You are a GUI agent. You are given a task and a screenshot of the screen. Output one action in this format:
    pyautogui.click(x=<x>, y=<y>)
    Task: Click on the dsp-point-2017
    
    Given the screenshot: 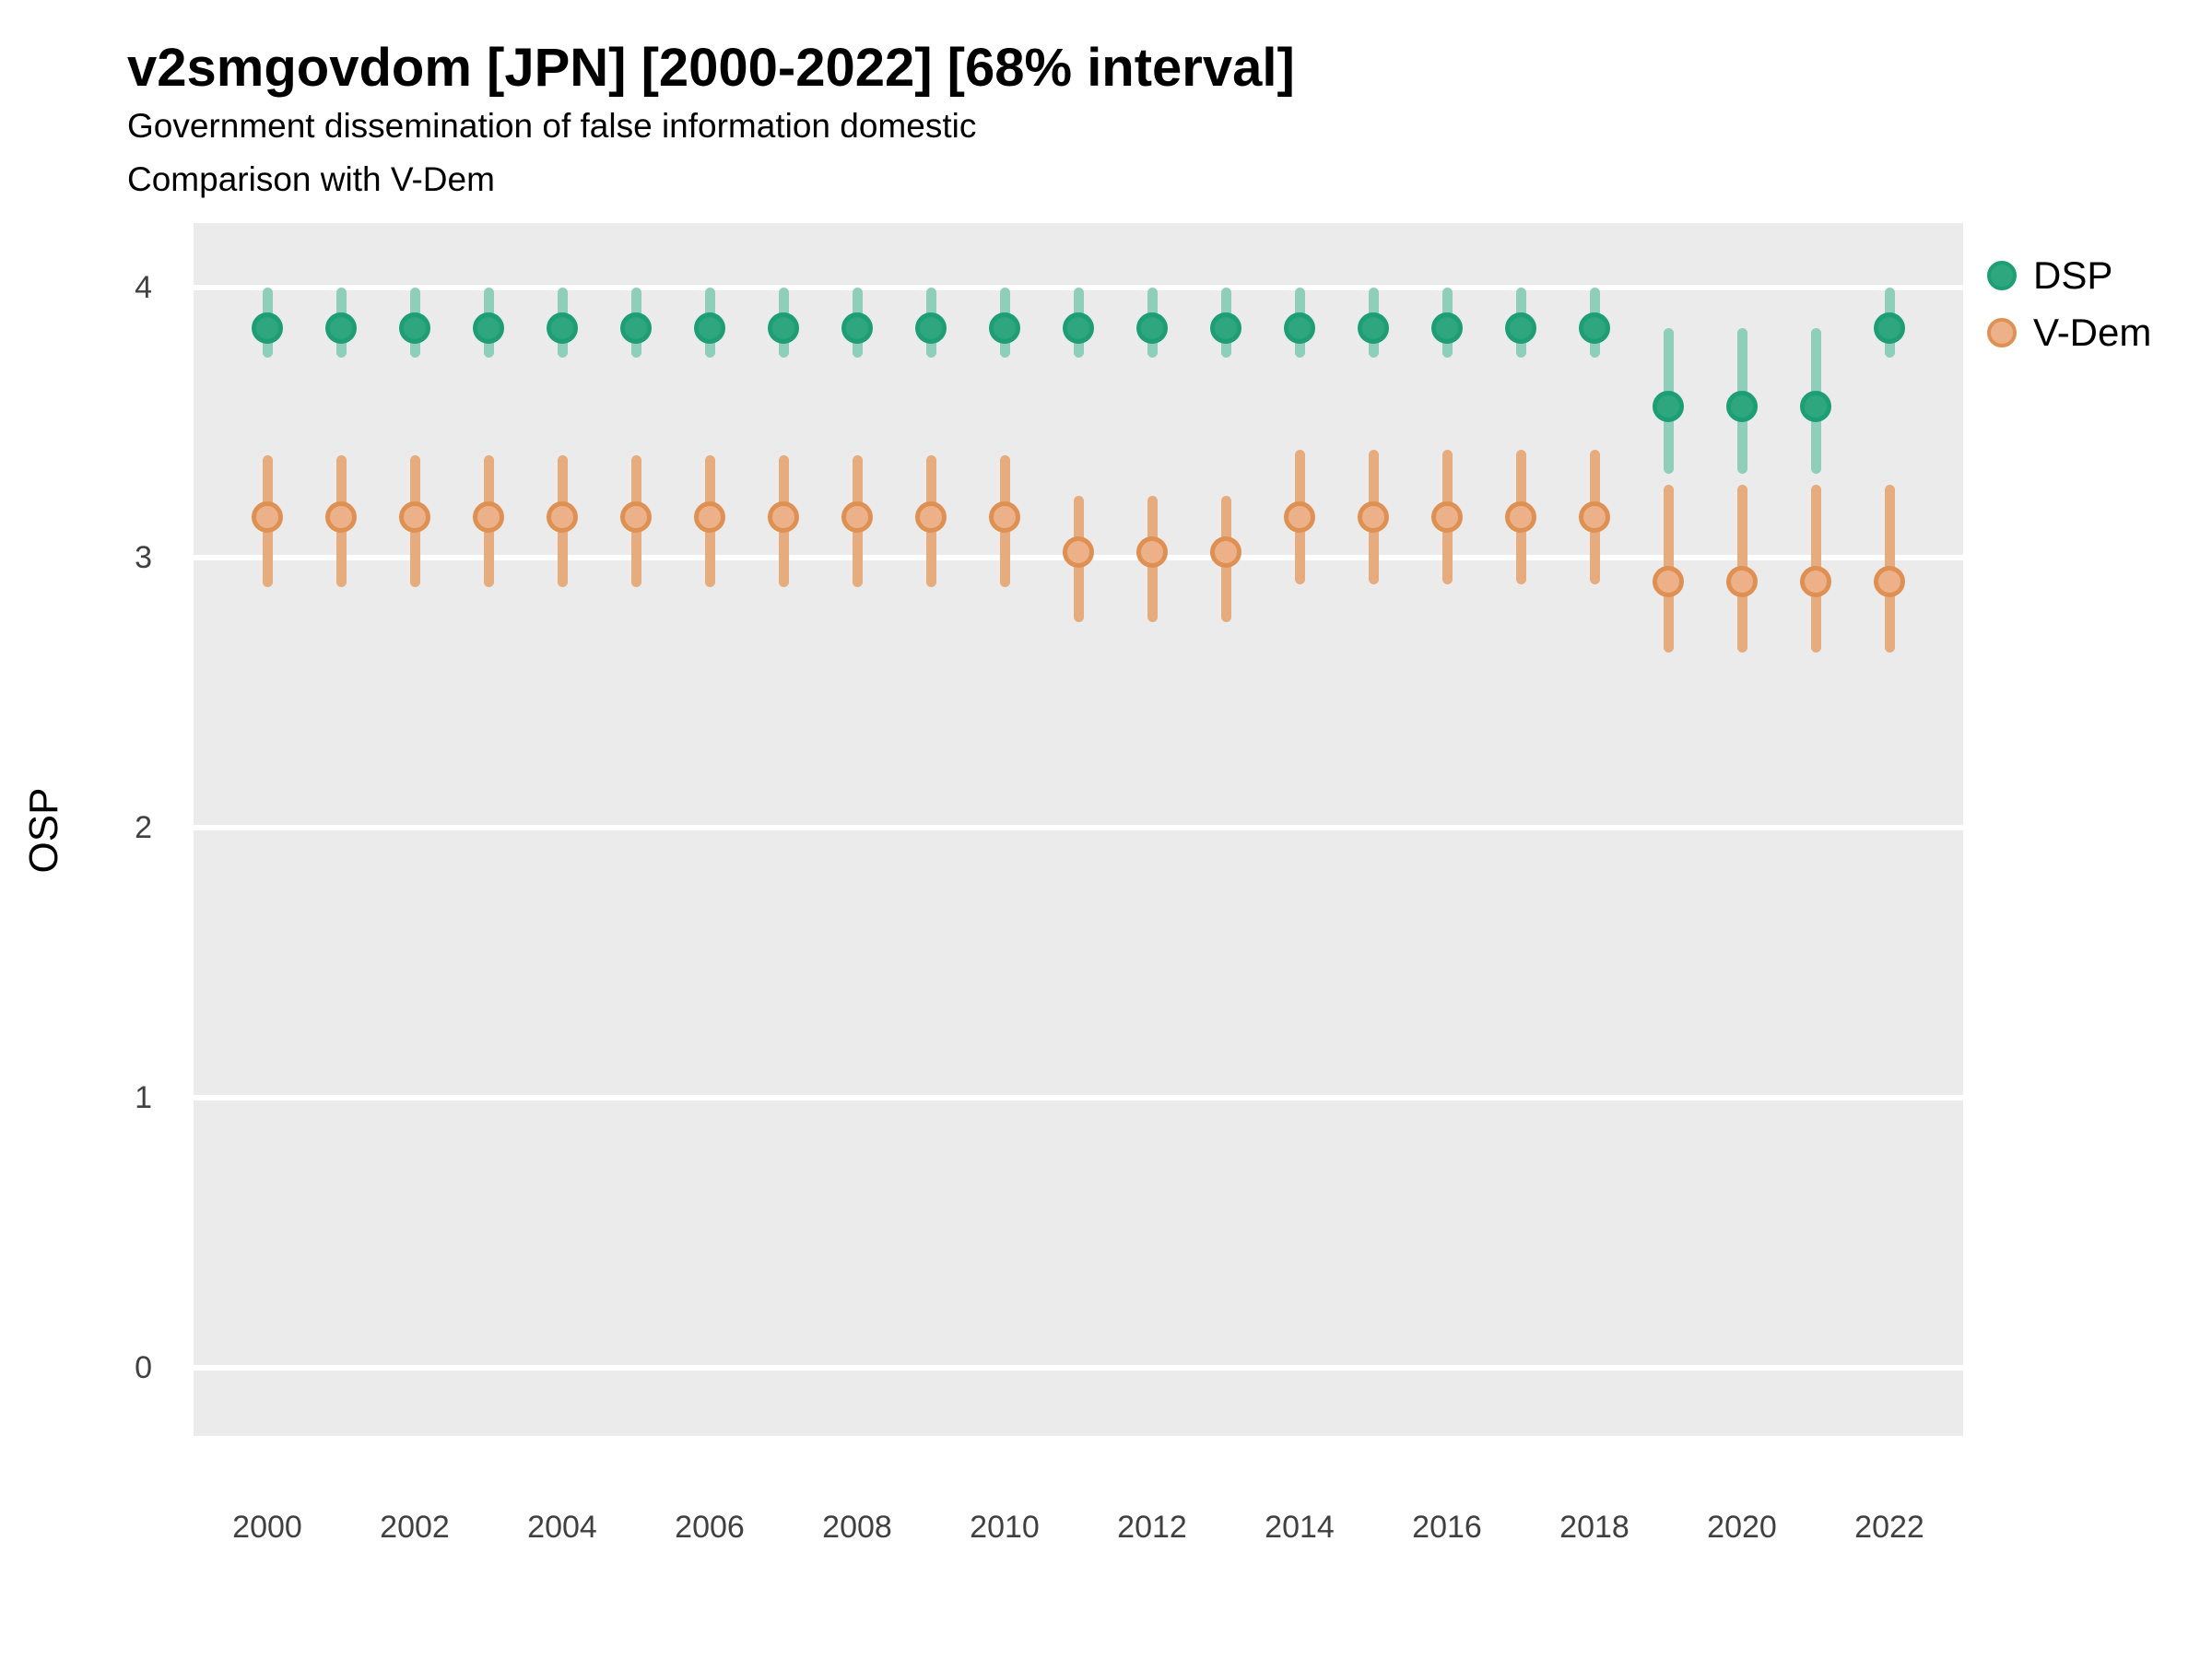 What is the action you would take?
    pyautogui.click(x=1520, y=328)
    